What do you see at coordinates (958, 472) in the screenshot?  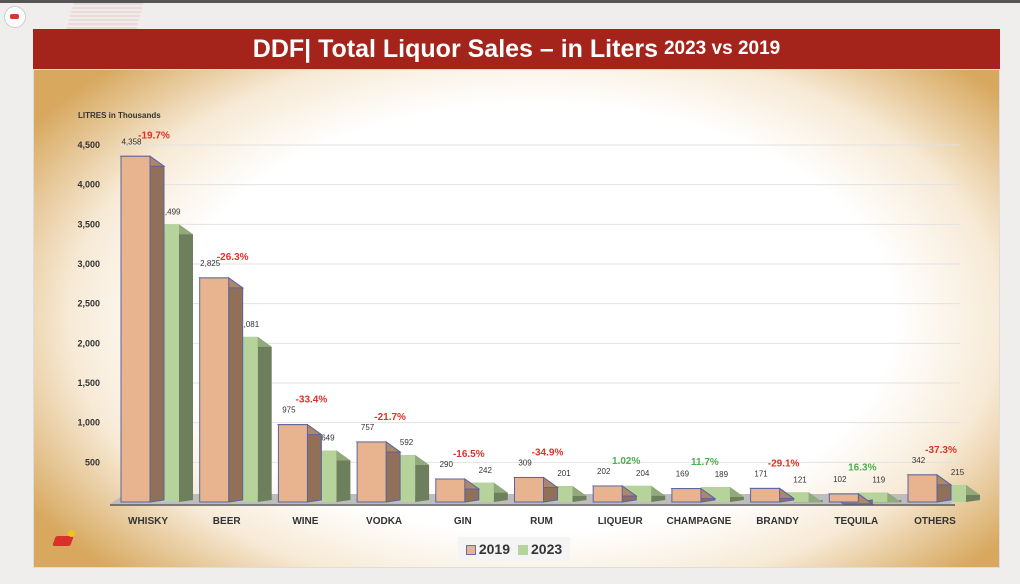 I see `data-label-2023: 215` at bounding box center [958, 472].